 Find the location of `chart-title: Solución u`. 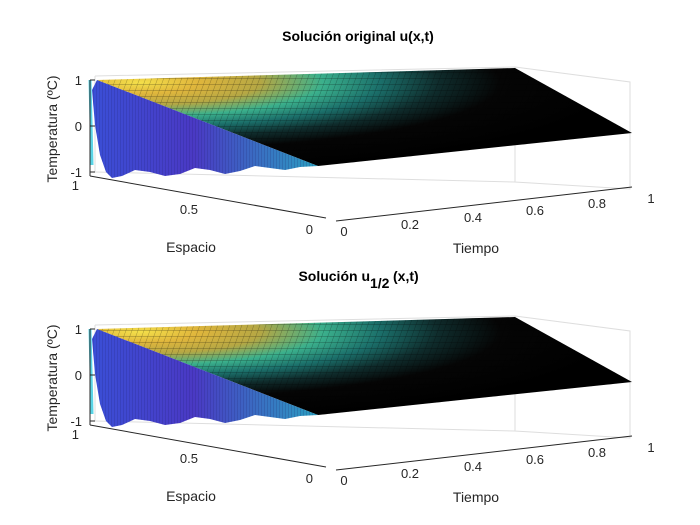

chart-title: Solución u is located at coordinates (334, 276).